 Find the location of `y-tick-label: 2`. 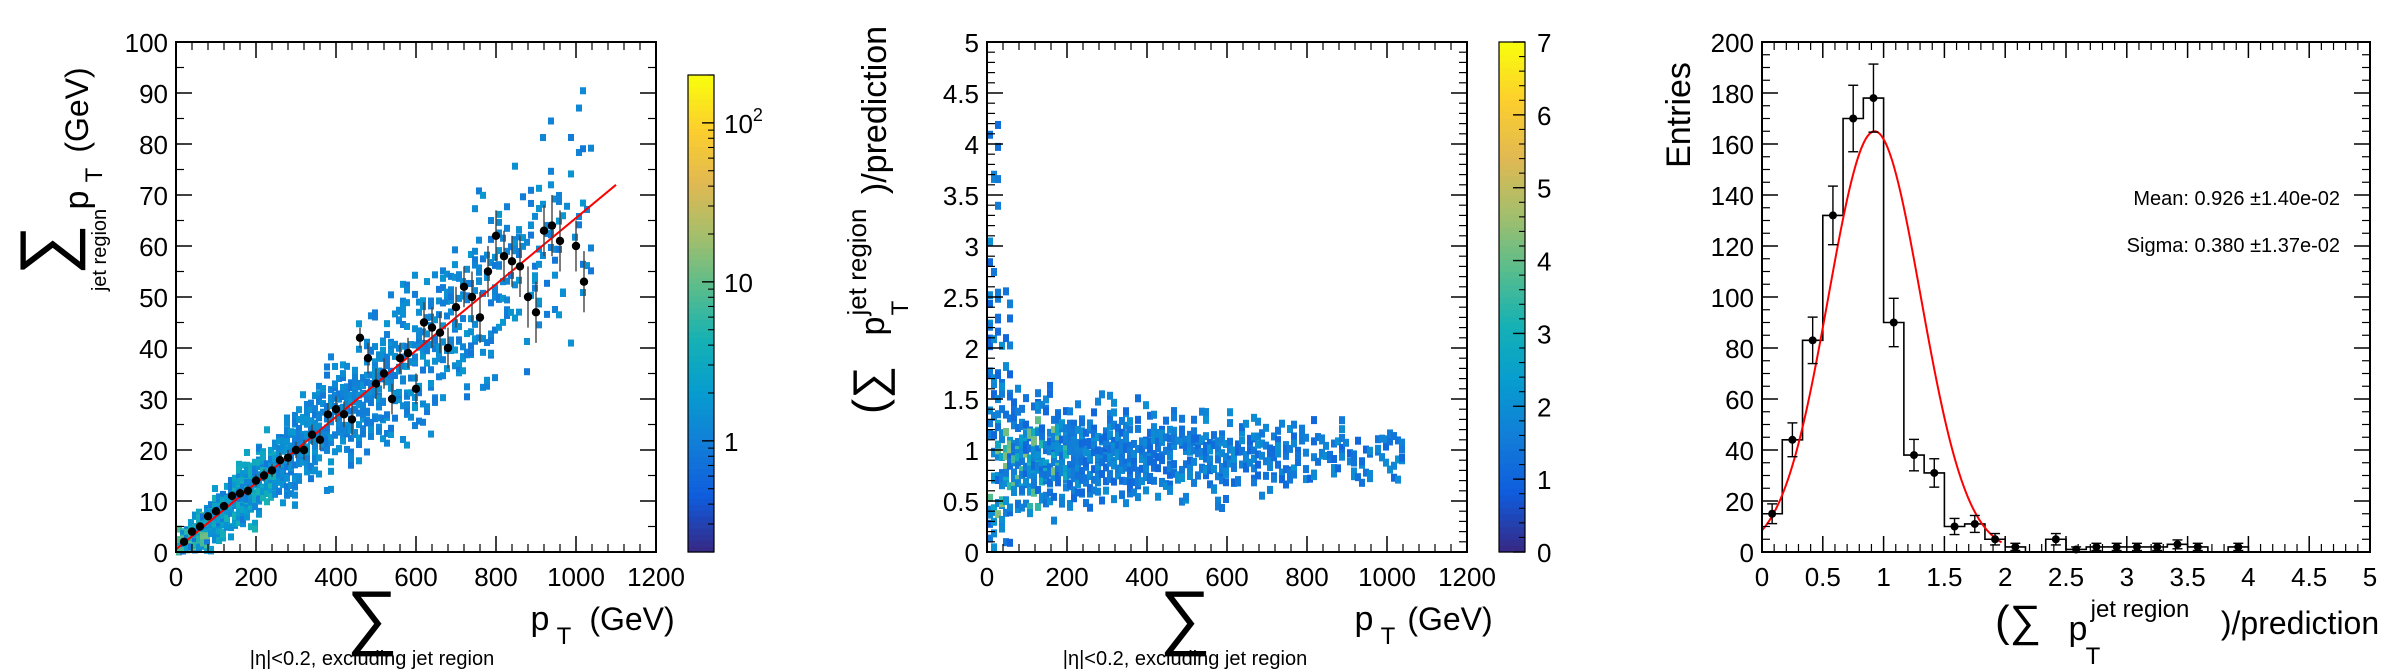

y-tick-label: 2 is located at coordinates (972, 349).